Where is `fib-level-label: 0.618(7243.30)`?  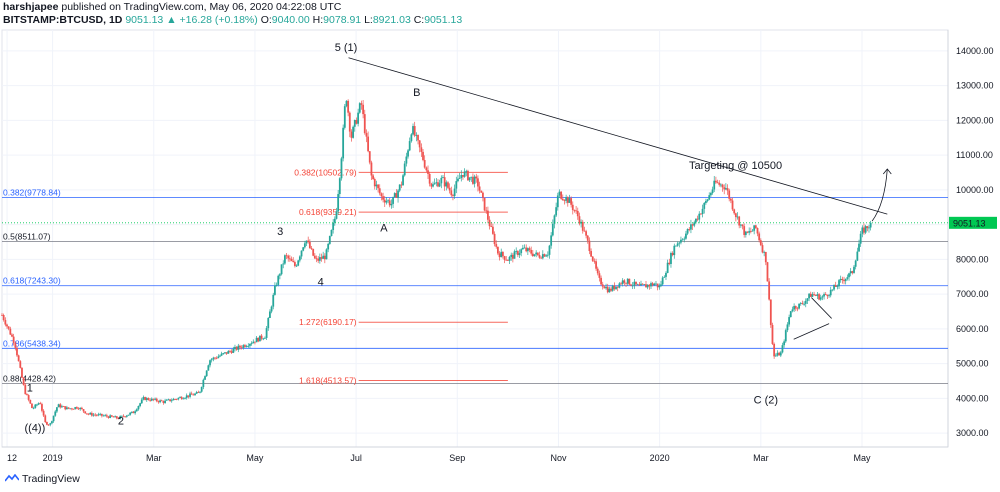
fib-level-label: 0.618(7243.30) is located at coordinates (32, 281).